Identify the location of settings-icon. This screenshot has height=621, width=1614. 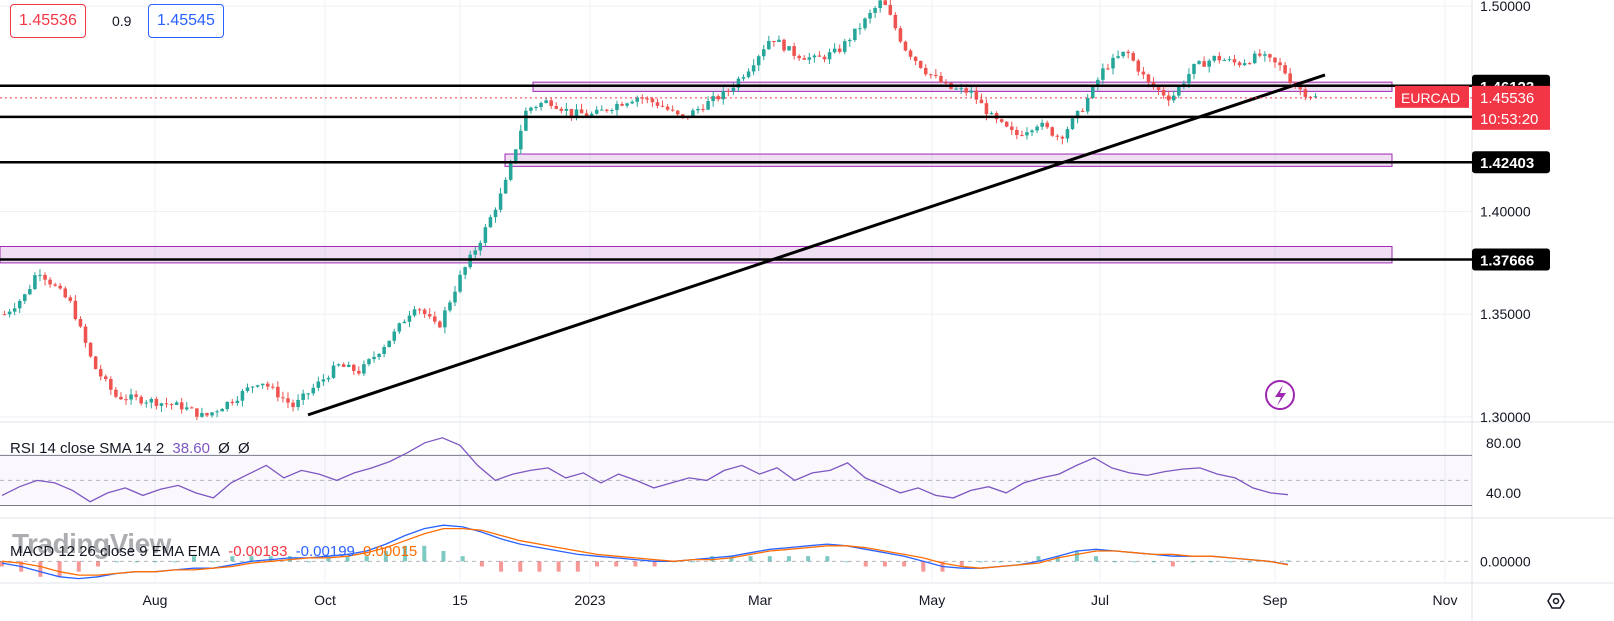
(1556, 601).